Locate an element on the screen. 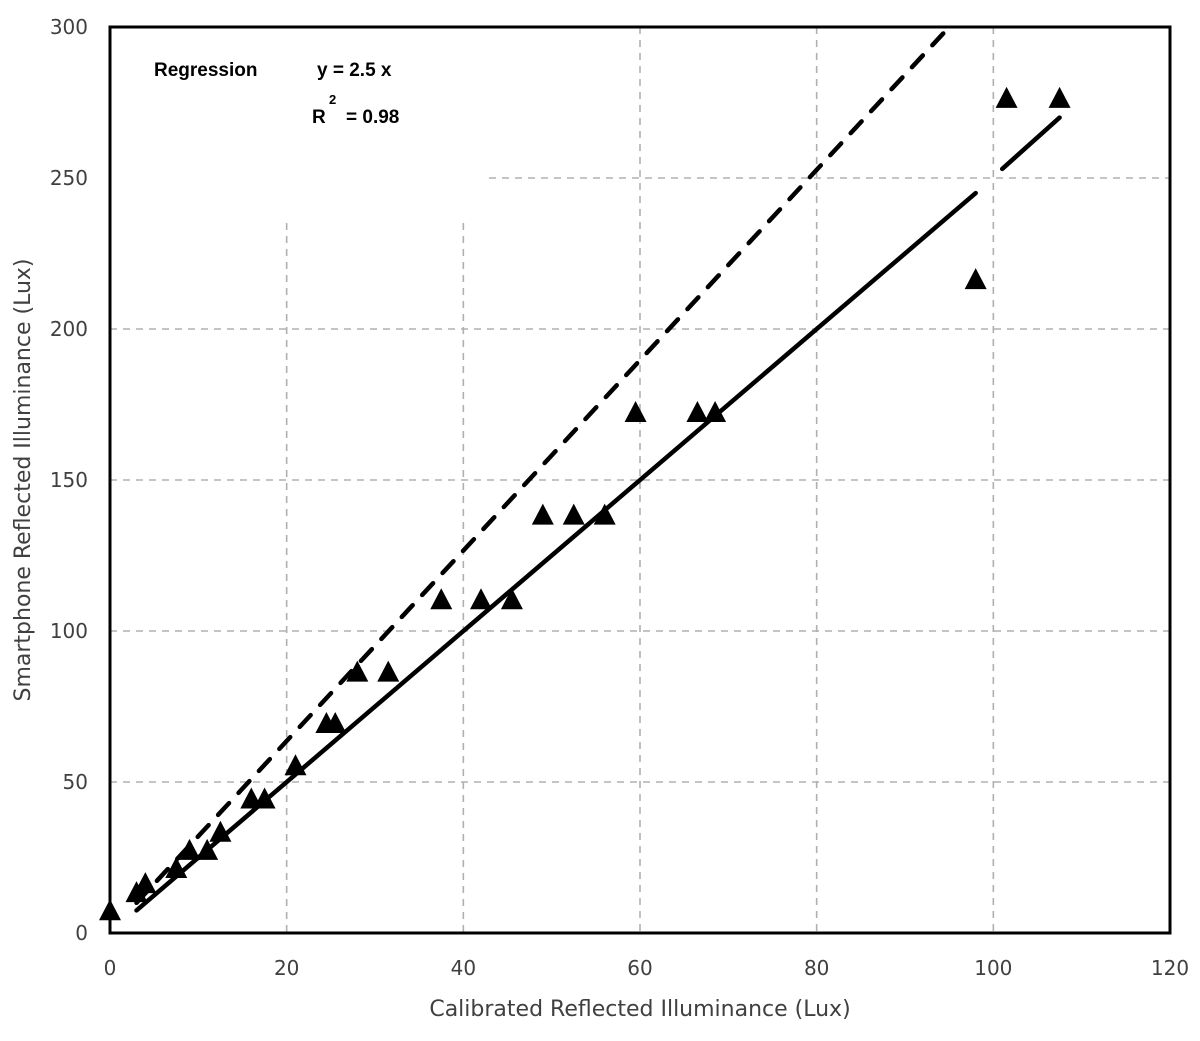 The height and width of the screenshot is (1041, 1200). r-squared-prefix: R is located at coordinates (319, 117).